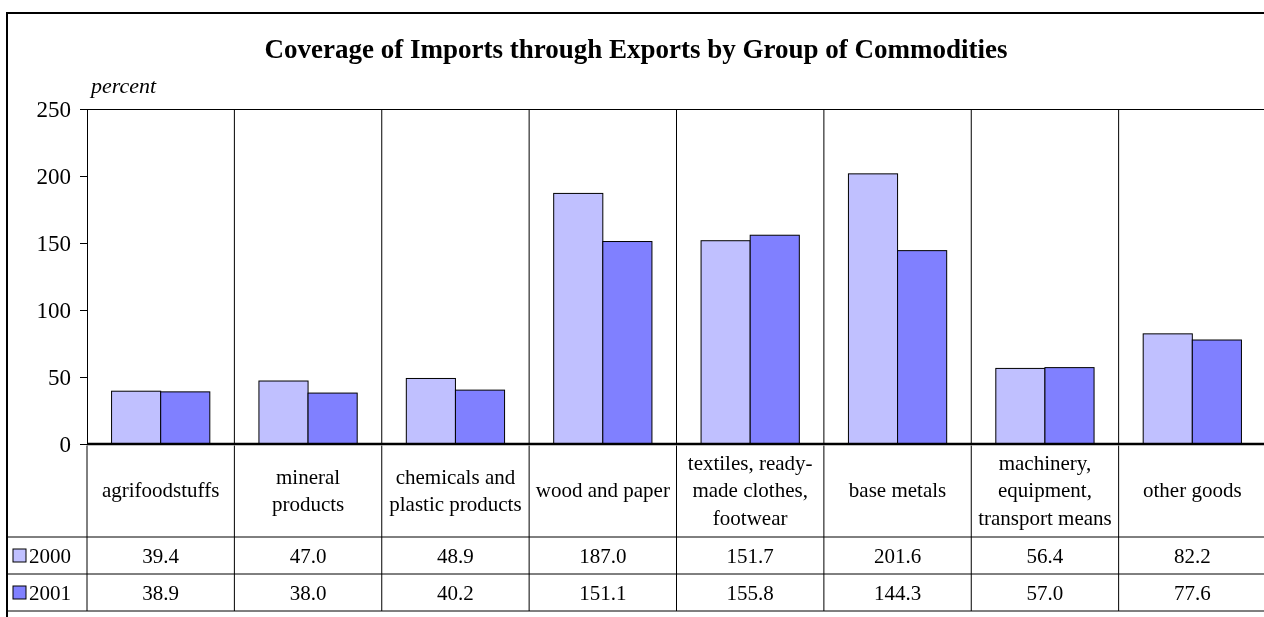  What do you see at coordinates (750, 592) in the screenshot?
I see `data-label: 155.8` at bounding box center [750, 592].